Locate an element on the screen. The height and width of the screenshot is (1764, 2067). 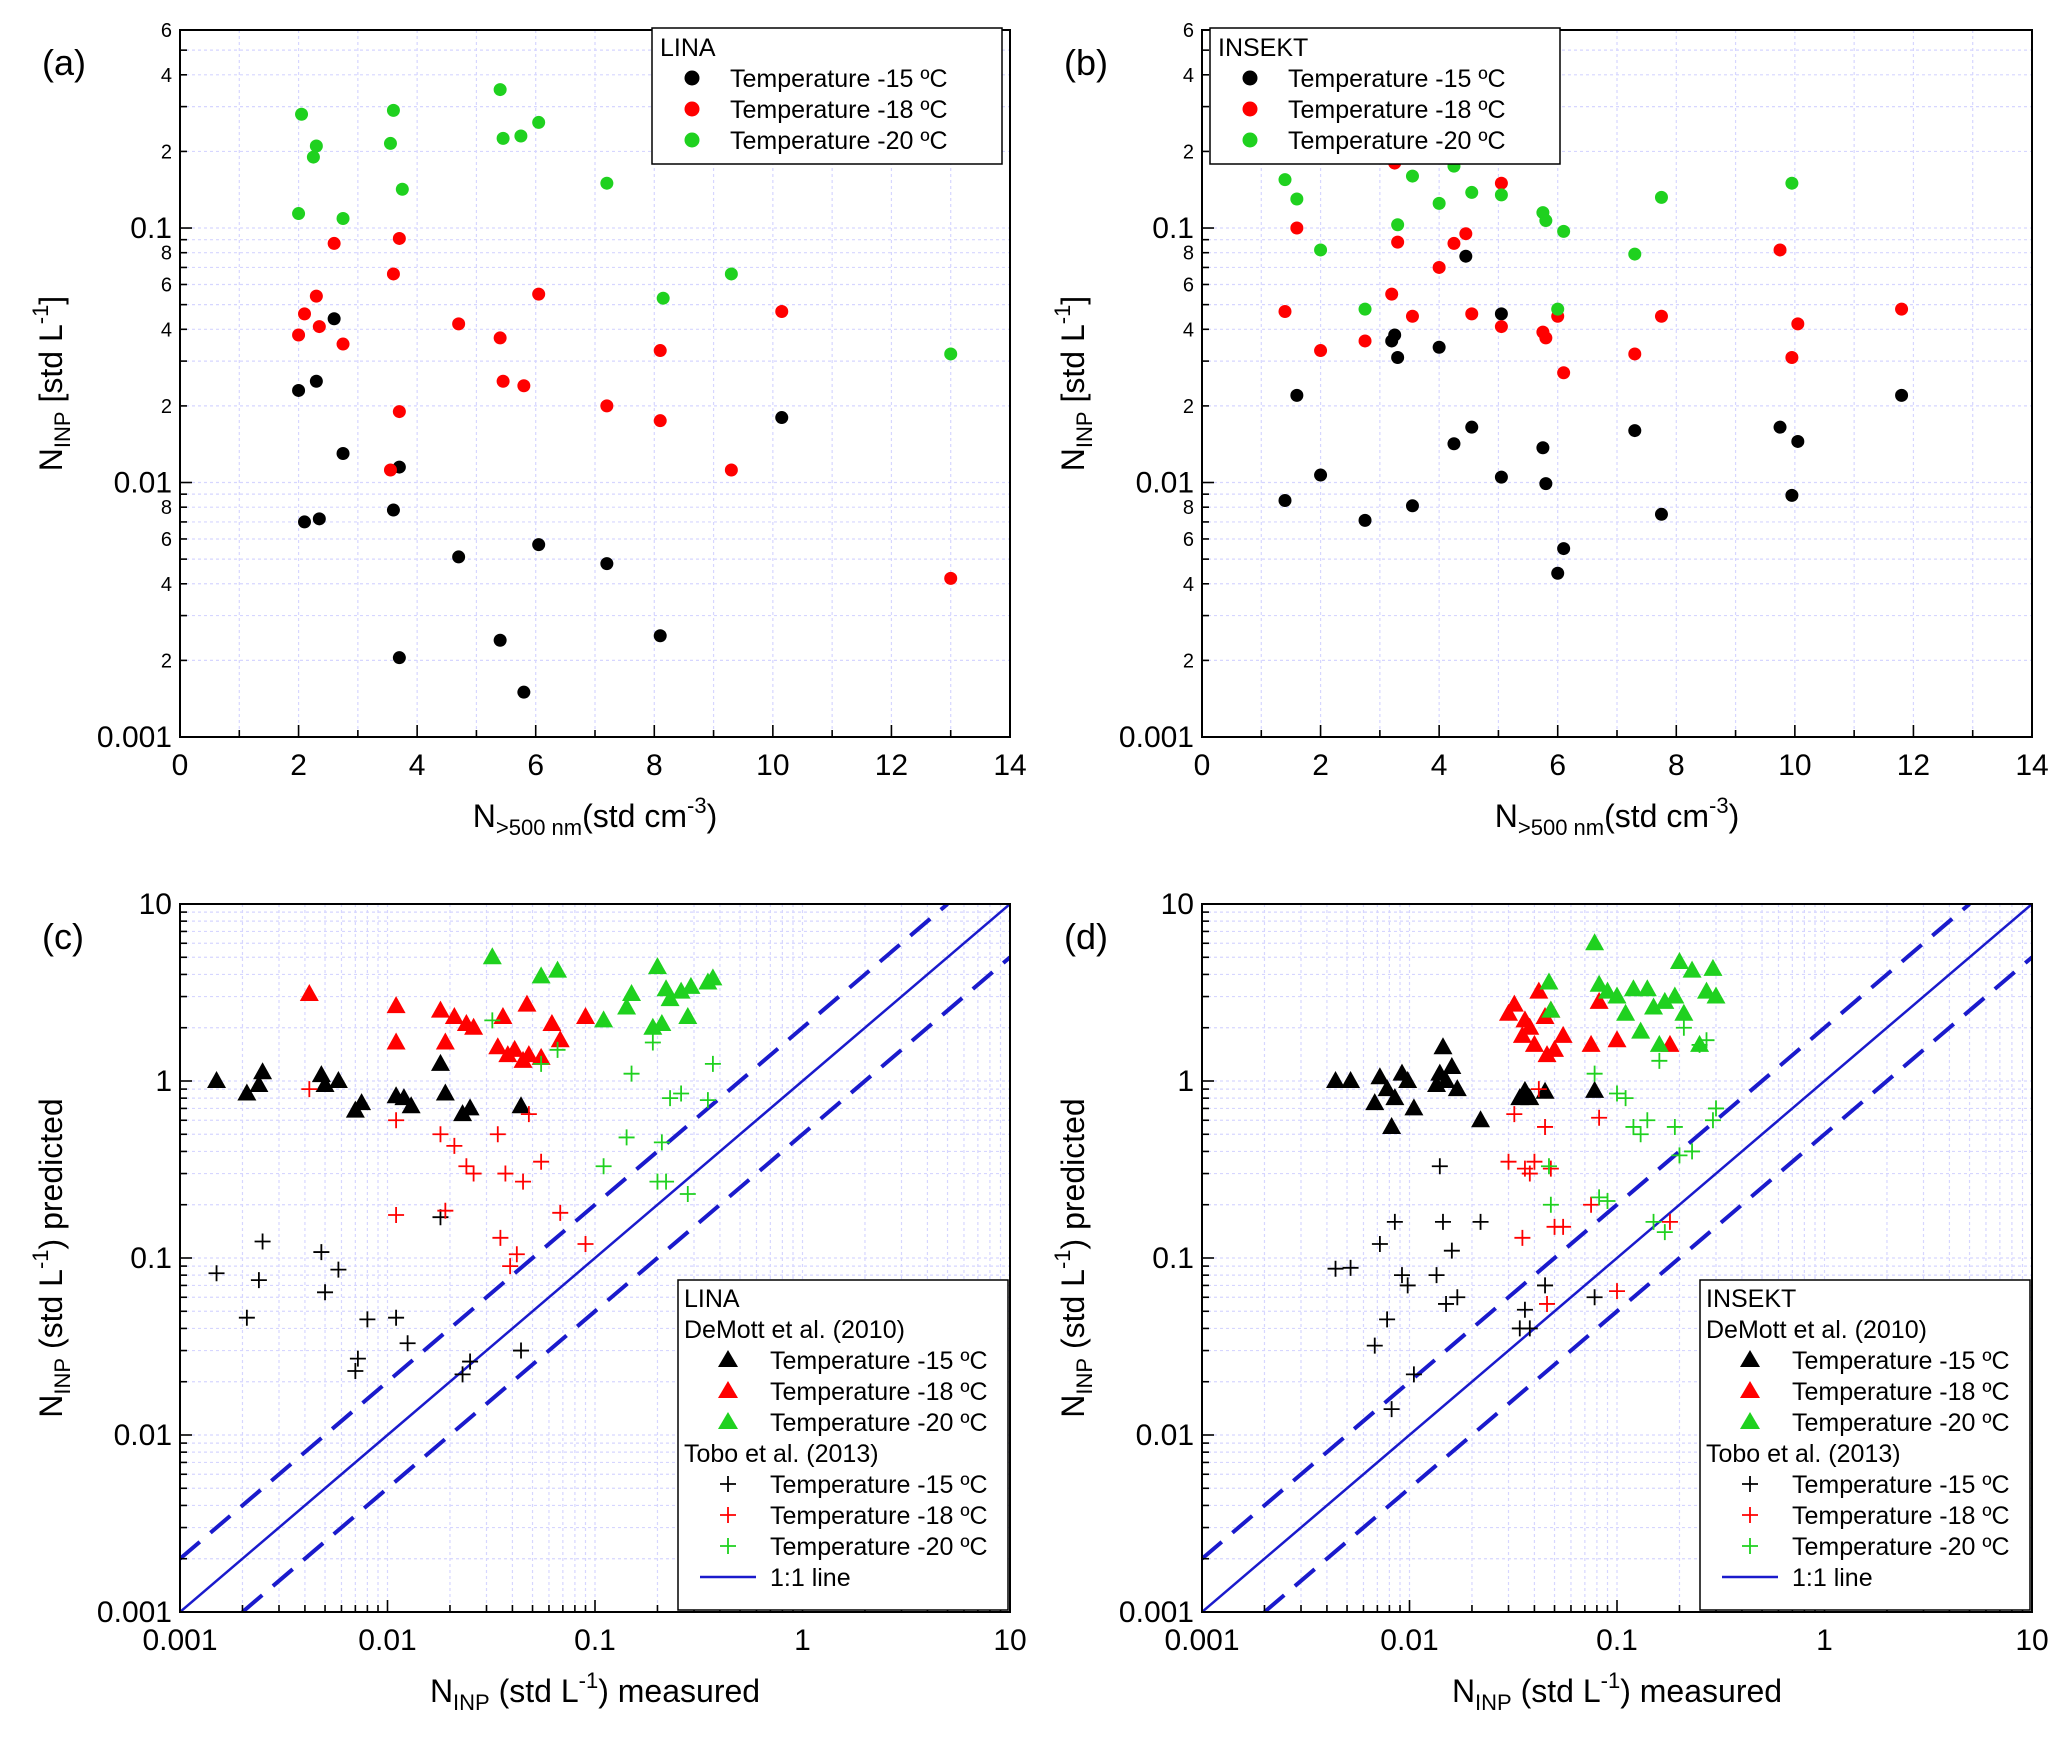
y-tick-label: 2 is located at coordinates (1188, 407).